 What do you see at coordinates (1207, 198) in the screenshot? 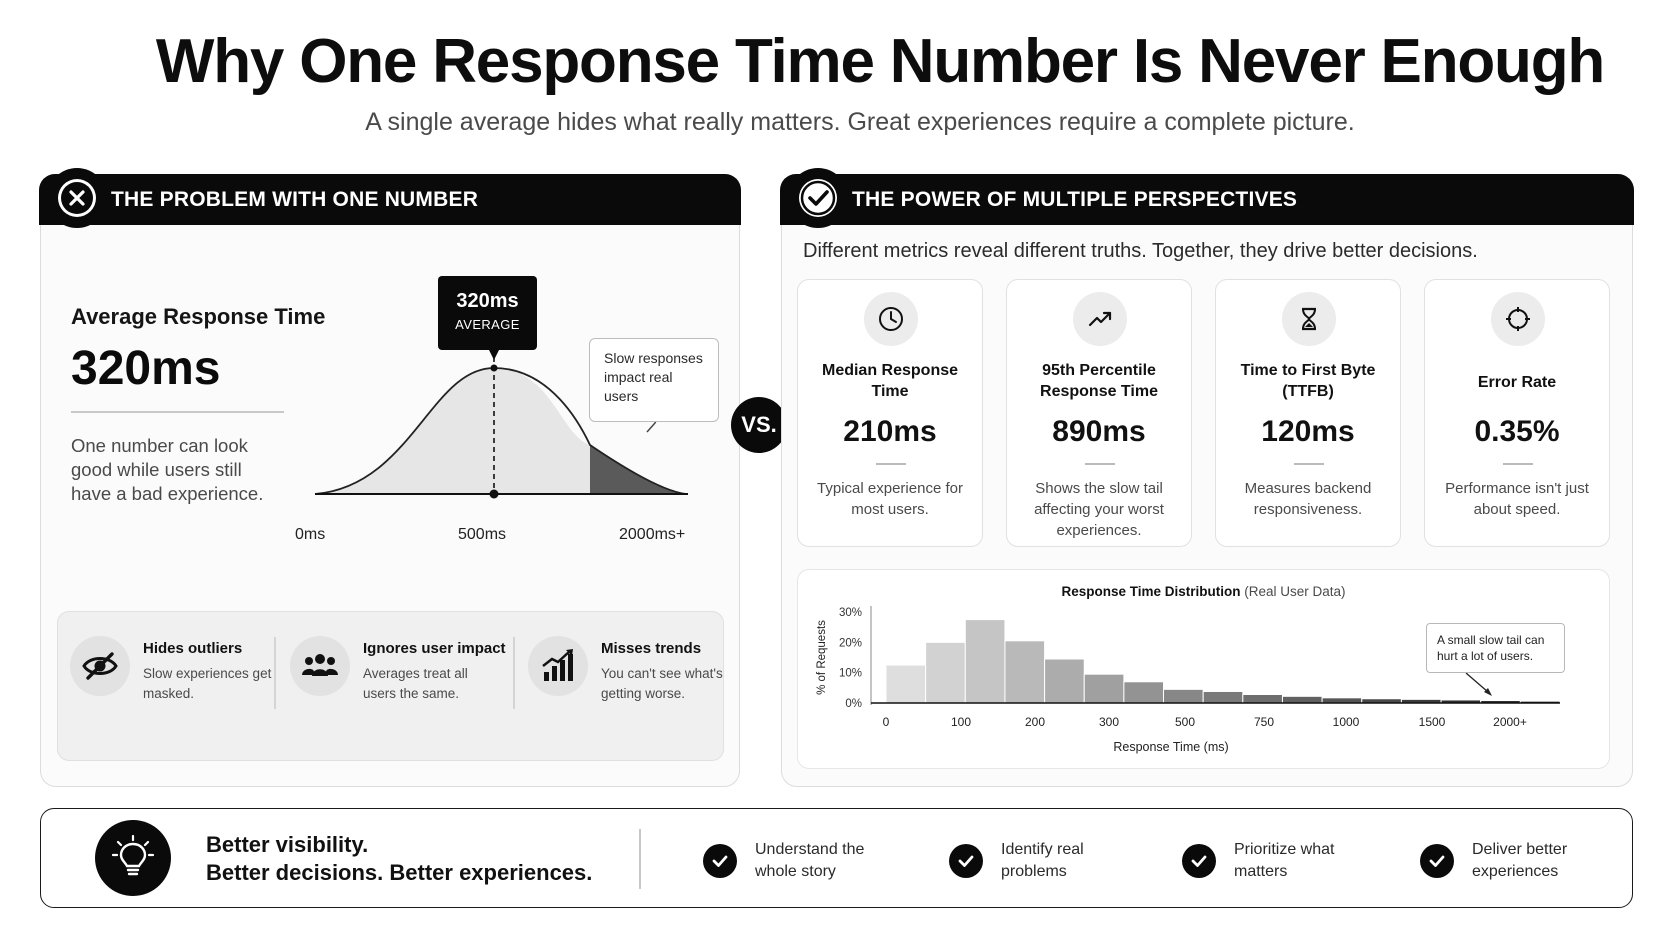
I see `perspectives-panel-header: THE POWER OF MULTIPLE PERSPECTIVES` at bounding box center [1207, 198].